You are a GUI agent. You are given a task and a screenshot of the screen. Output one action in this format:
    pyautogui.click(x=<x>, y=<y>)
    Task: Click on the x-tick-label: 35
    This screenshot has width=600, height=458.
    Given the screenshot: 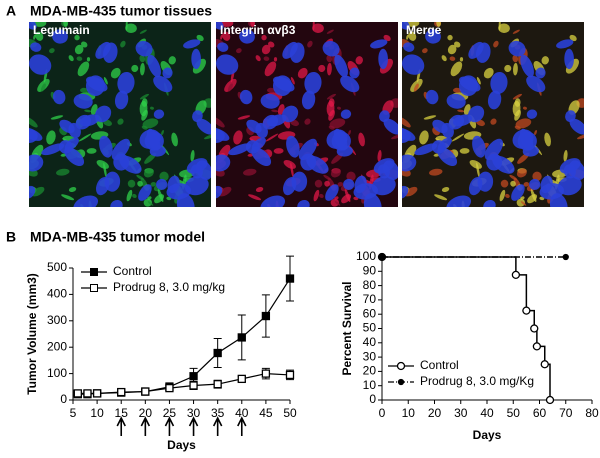 What is the action you would take?
    pyautogui.click(x=218, y=413)
    